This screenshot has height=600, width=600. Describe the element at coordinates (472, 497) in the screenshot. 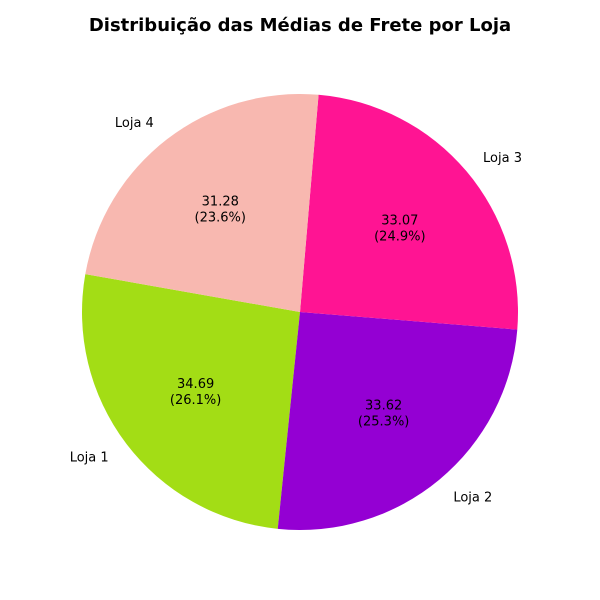

I see `slice-label-loja-2: Loja 2` at that location.